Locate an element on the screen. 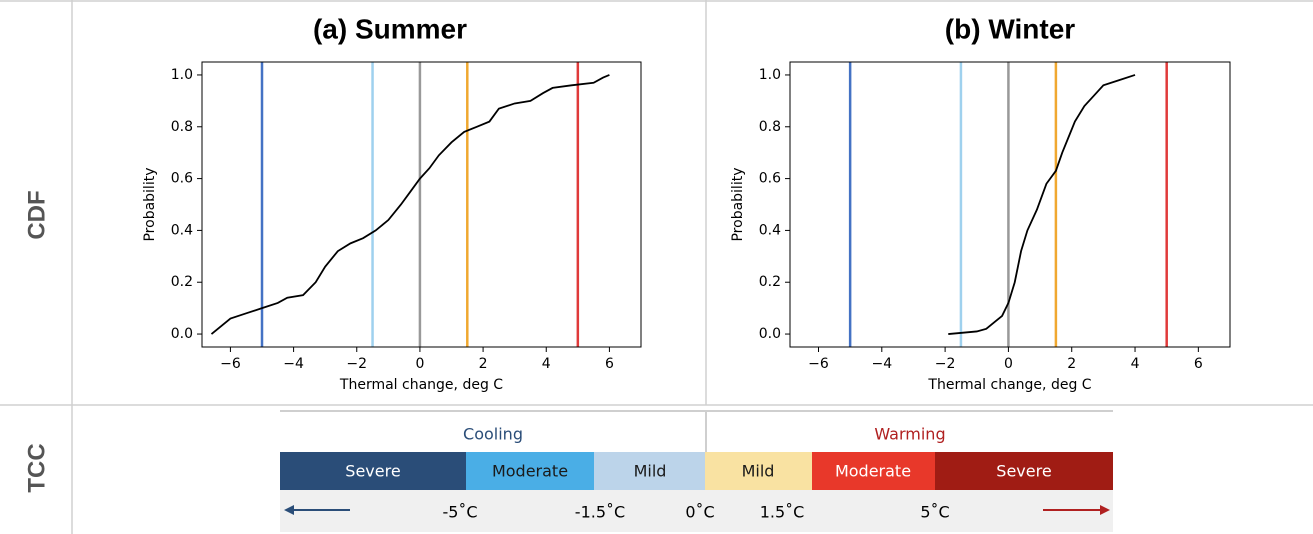 The image size is (1313, 534). row-label: TCC is located at coordinates (36, 467).